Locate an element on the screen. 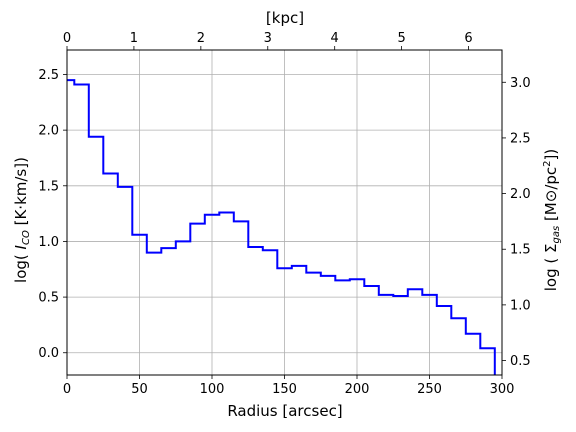 This screenshot has height=432, width=576. y-axis-label: log( ICO [K·km/s]) is located at coordinates (22, 220).